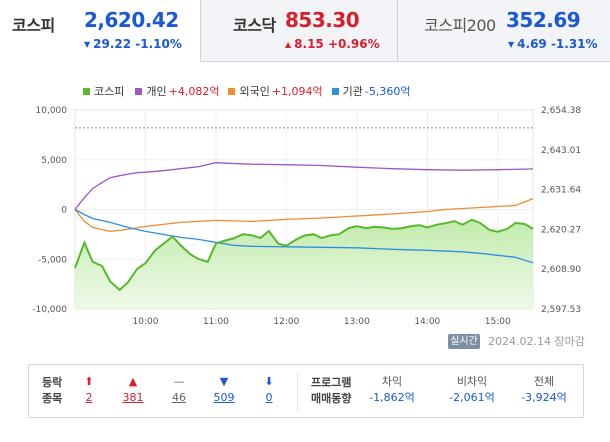 Image resolution: width=610 pixels, height=442 pixels. What do you see at coordinates (133, 397) in the screenshot?
I see `rise-count: 381` at bounding box center [133, 397].